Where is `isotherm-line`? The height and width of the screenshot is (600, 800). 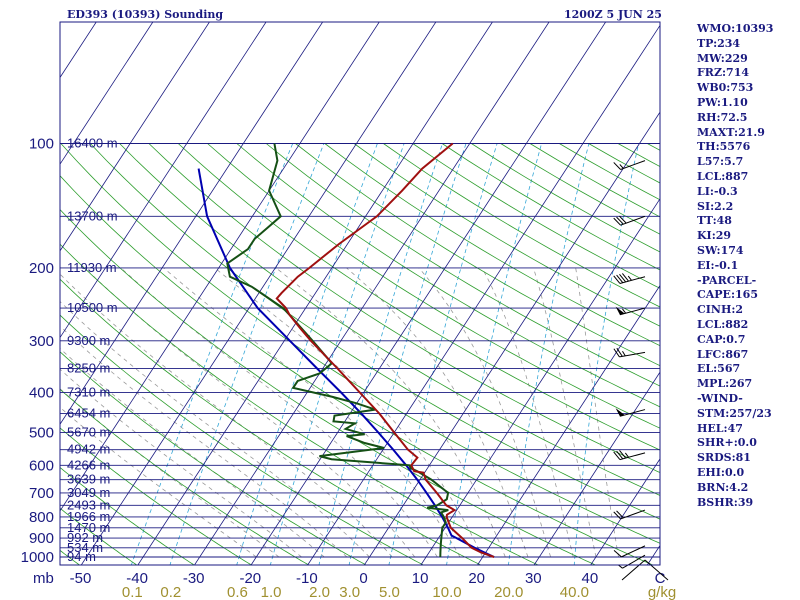 isotherm-line is located at coordinates (568, 424).